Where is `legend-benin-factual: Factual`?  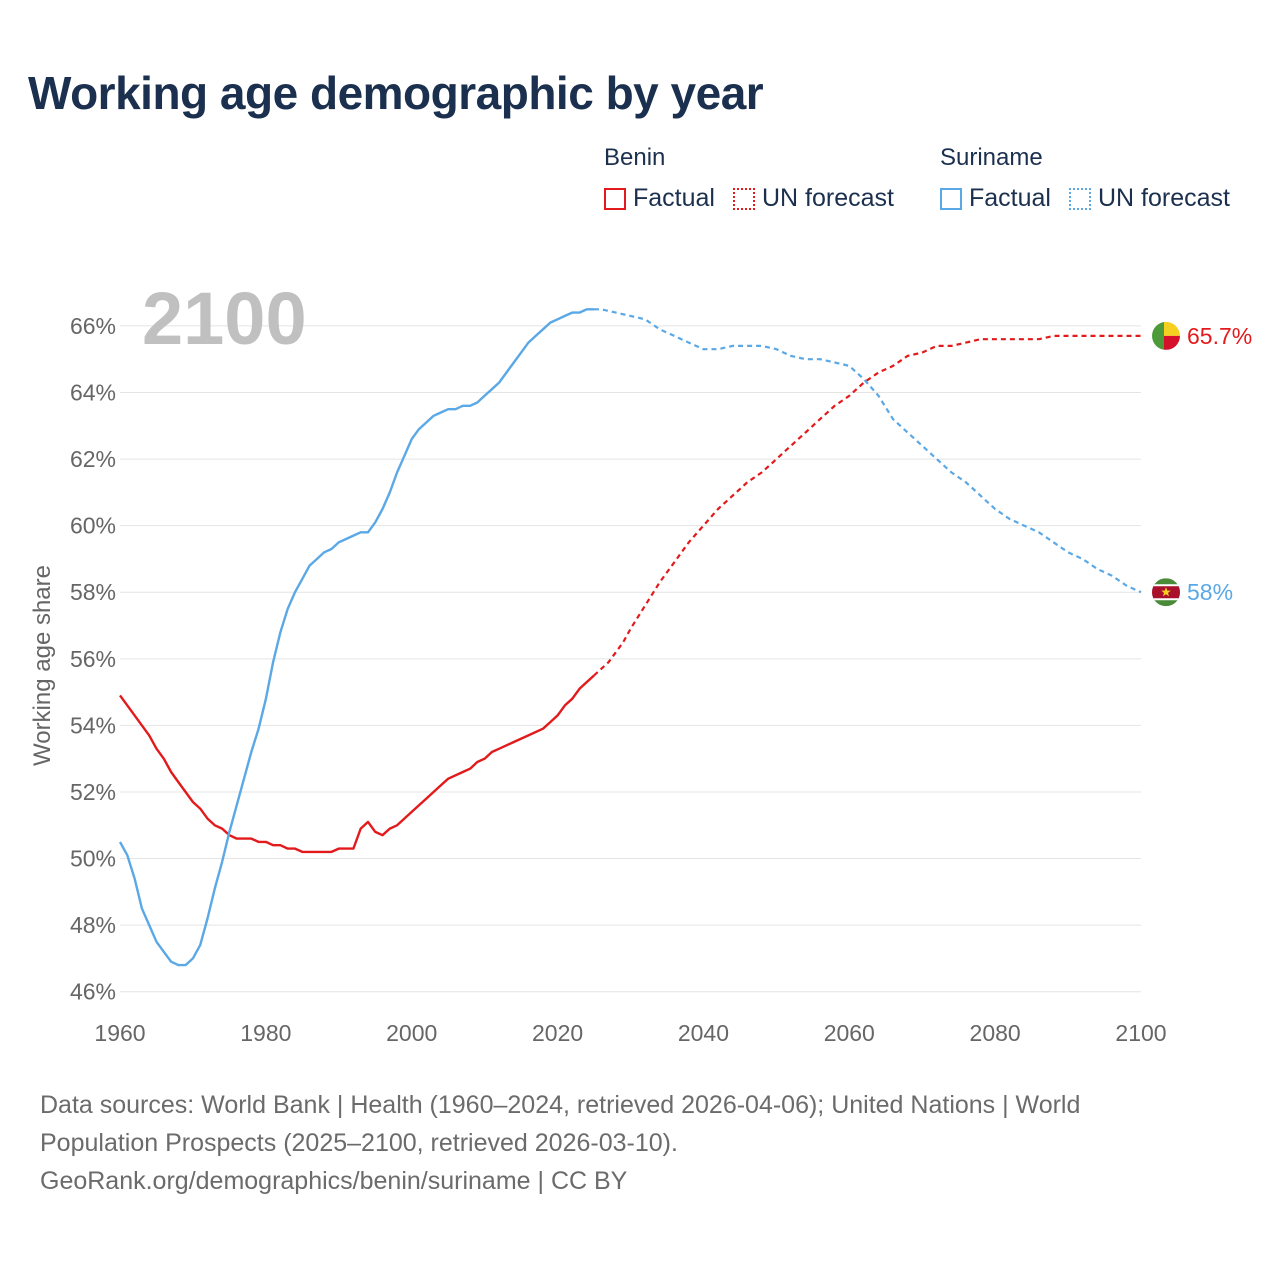 legend-benin-factual: Factual is located at coordinates (659, 198).